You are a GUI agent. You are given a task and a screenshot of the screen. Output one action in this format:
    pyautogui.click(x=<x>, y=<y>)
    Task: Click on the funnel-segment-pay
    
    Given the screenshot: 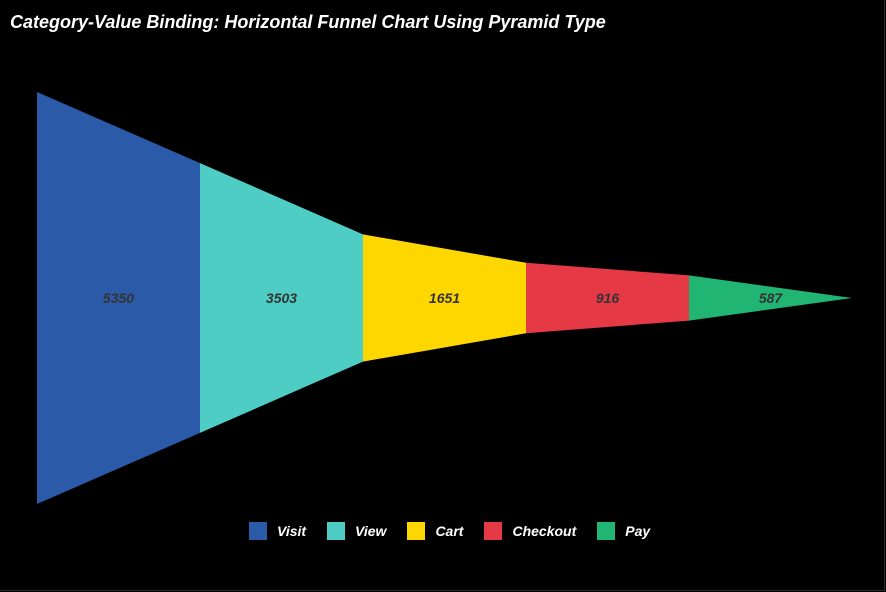 What is the action you would take?
    pyautogui.click(x=770, y=298)
    